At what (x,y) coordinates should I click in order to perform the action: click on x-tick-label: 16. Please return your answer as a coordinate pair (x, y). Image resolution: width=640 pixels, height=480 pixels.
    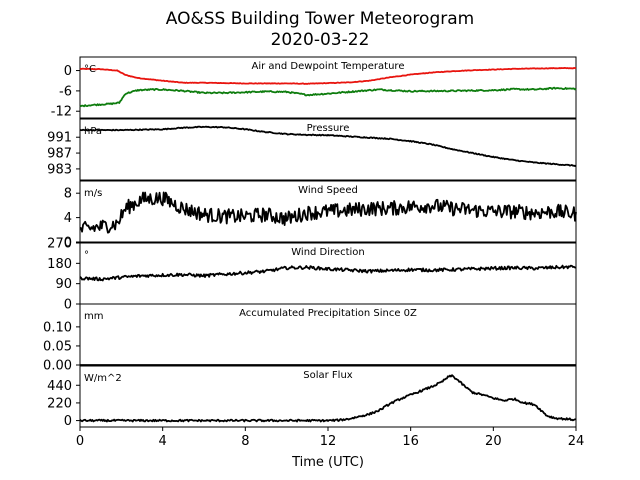
    Looking at the image, I should click on (410, 441).